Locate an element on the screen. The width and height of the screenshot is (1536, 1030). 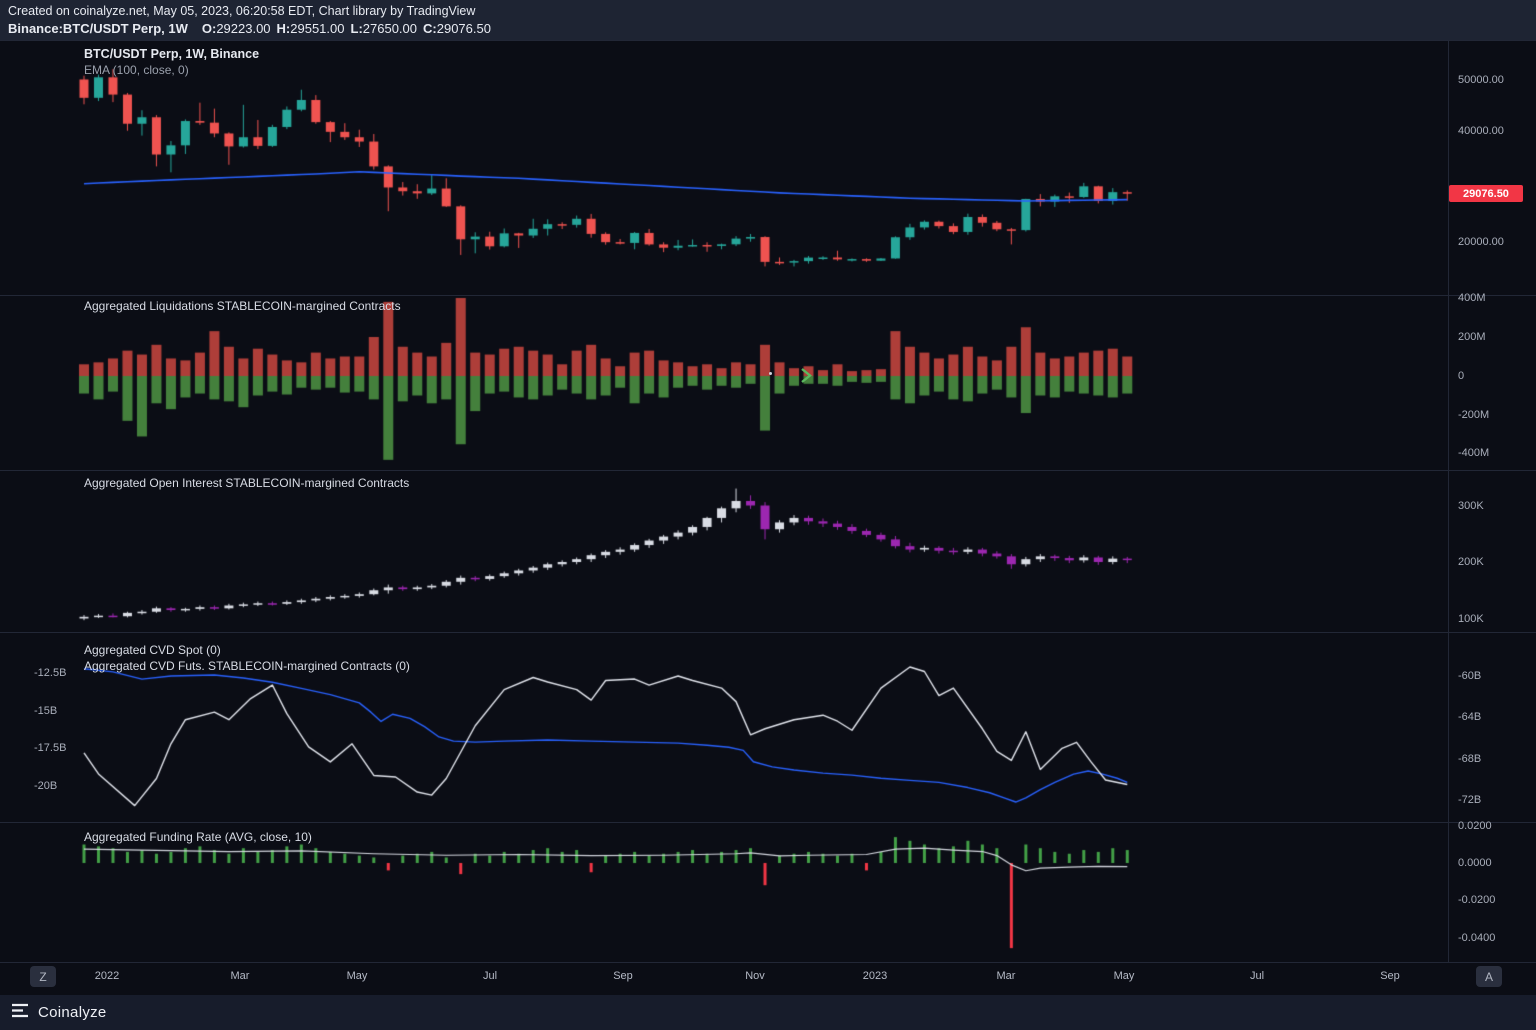
price-tick: 20000.00 is located at coordinates (1481, 242).